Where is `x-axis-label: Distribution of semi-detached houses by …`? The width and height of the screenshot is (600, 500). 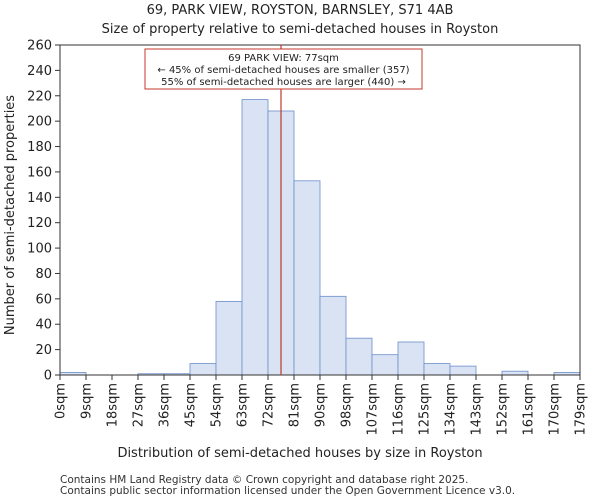
x-axis-label: Distribution of semi-detached houses by … is located at coordinates (299, 453).